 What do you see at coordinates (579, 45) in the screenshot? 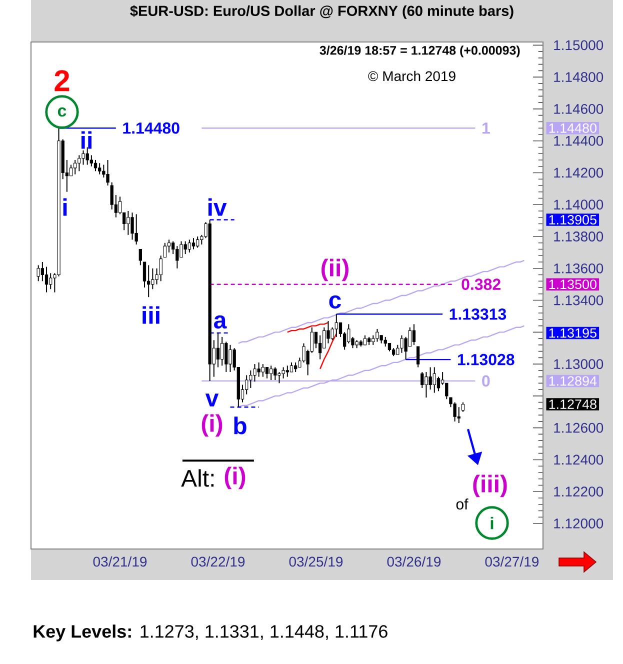
I see `y-tick-label: 1.15000` at bounding box center [579, 45].